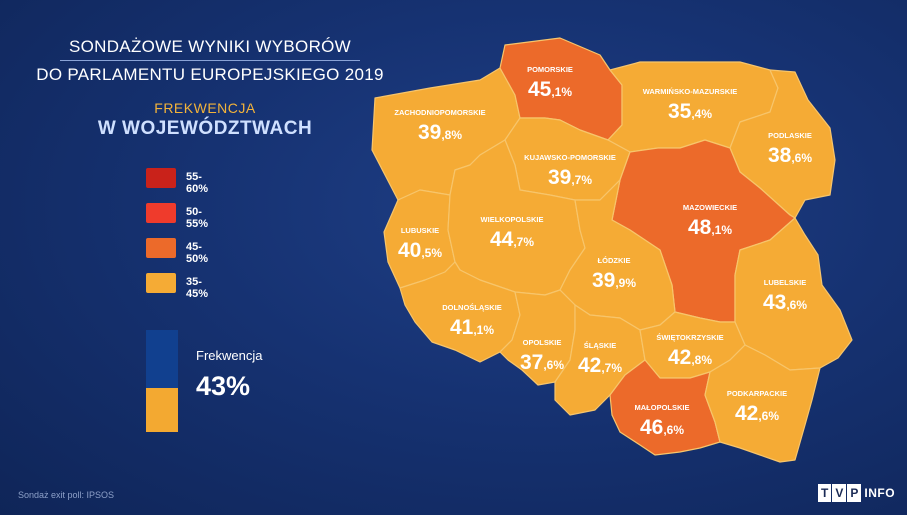  I want to click on region-value-lubelskie: 43,6%, so click(785, 302).